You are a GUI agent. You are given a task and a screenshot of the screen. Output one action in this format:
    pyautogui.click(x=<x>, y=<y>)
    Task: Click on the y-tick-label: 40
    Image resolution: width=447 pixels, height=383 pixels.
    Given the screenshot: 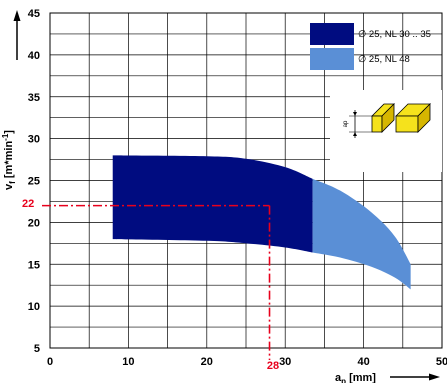 What is the action you would take?
    pyautogui.click(x=34, y=56)
    